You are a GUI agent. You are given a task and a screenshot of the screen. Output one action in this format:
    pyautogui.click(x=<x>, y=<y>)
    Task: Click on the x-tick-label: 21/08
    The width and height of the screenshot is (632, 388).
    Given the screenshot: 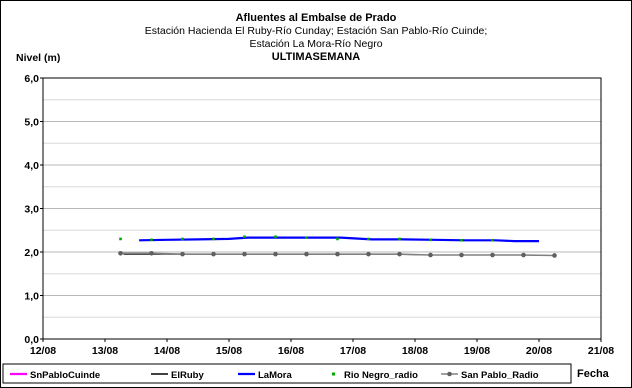 What is the action you would take?
    pyautogui.click(x=601, y=351)
    